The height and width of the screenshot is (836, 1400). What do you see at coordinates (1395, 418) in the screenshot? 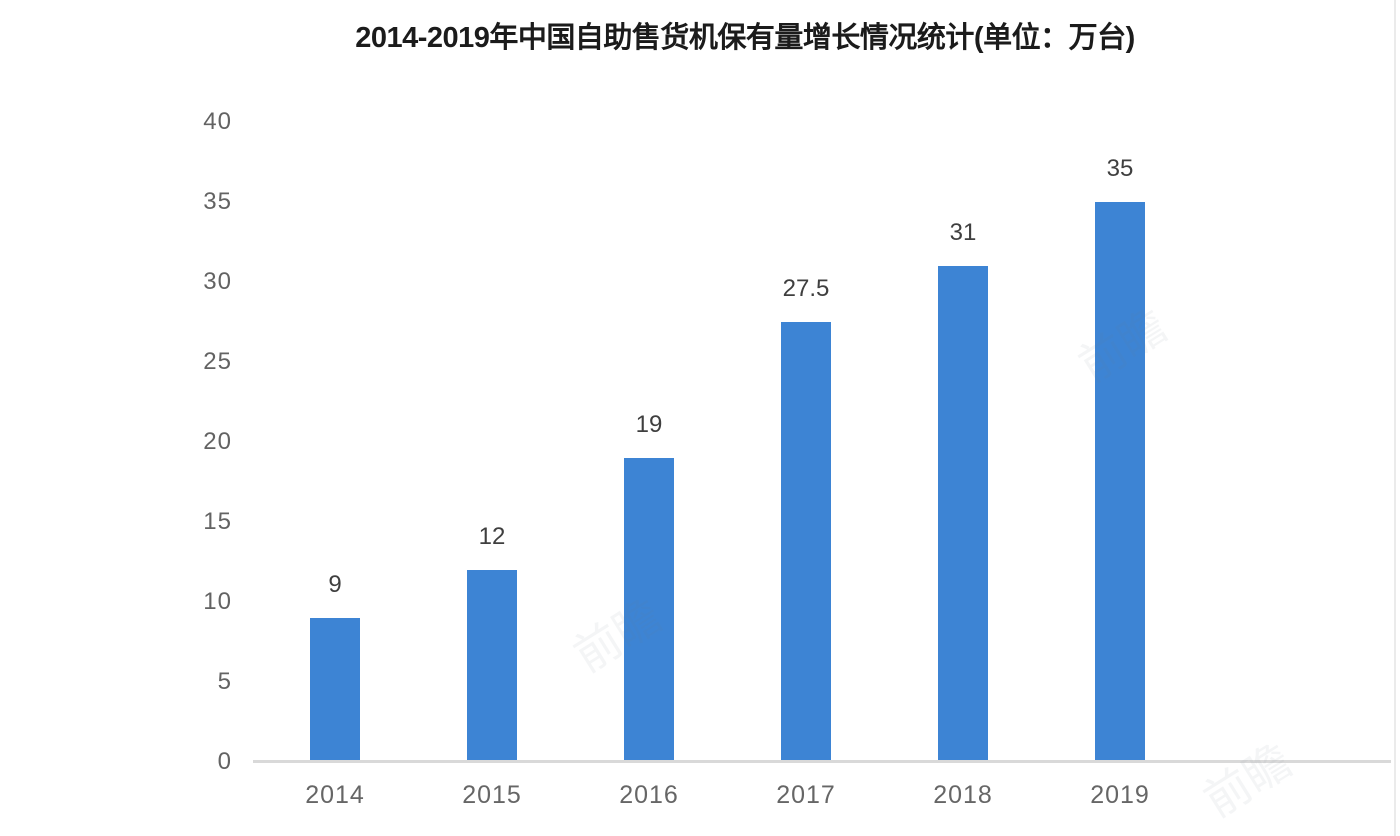
I see `page-edge-divider` at bounding box center [1395, 418].